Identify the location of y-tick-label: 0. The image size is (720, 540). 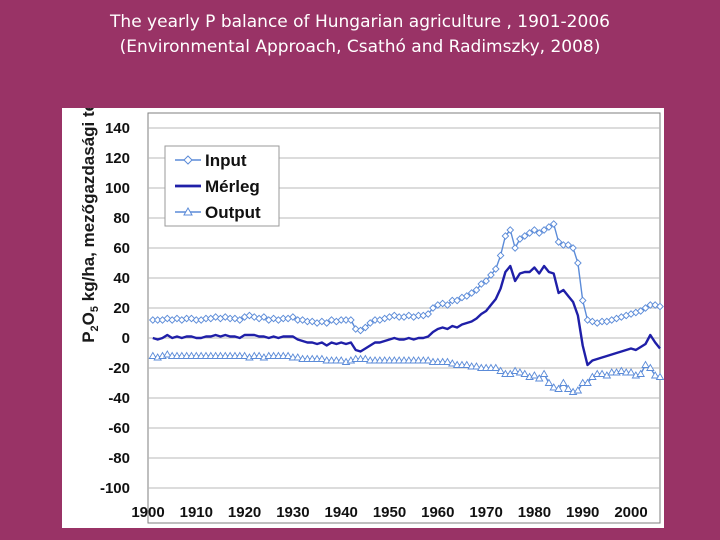
(126, 338).